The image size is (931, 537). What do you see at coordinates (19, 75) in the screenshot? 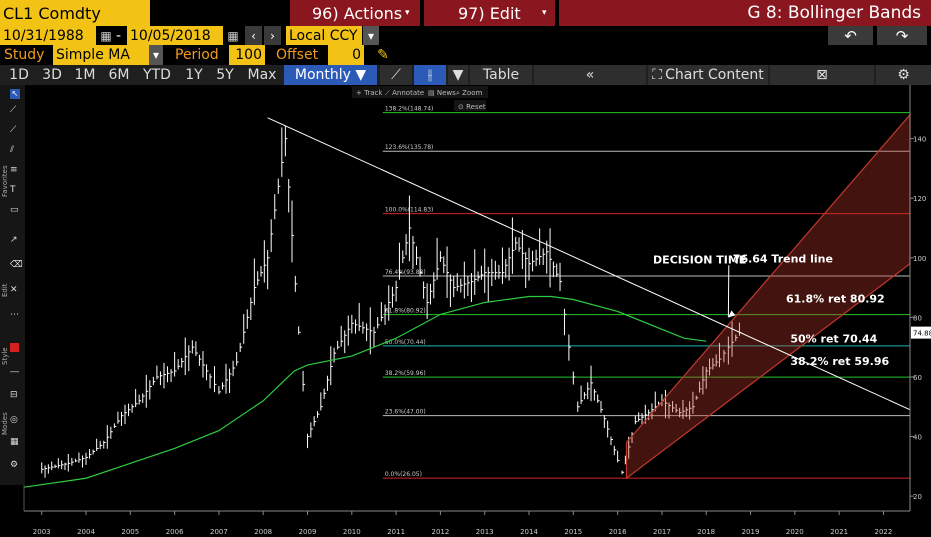
I see `period-1d: 1D` at bounding box center [19, 75].